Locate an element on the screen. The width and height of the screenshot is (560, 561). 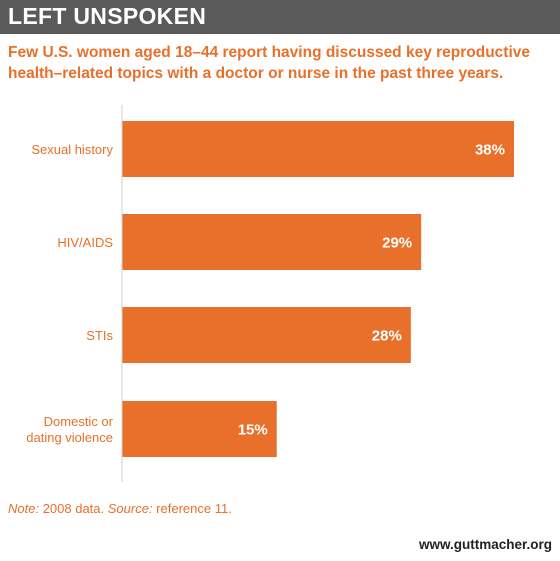
category-label: STIs is located at coordinates (99, 335).